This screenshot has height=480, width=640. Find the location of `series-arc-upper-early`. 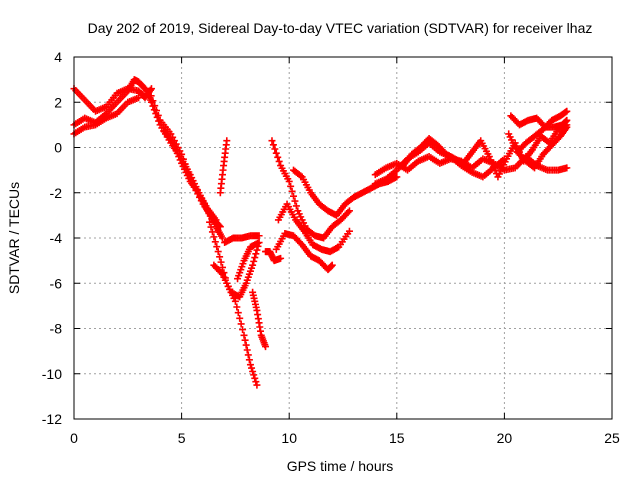

series-arc-upper-early is located at coordinates (112, 100).